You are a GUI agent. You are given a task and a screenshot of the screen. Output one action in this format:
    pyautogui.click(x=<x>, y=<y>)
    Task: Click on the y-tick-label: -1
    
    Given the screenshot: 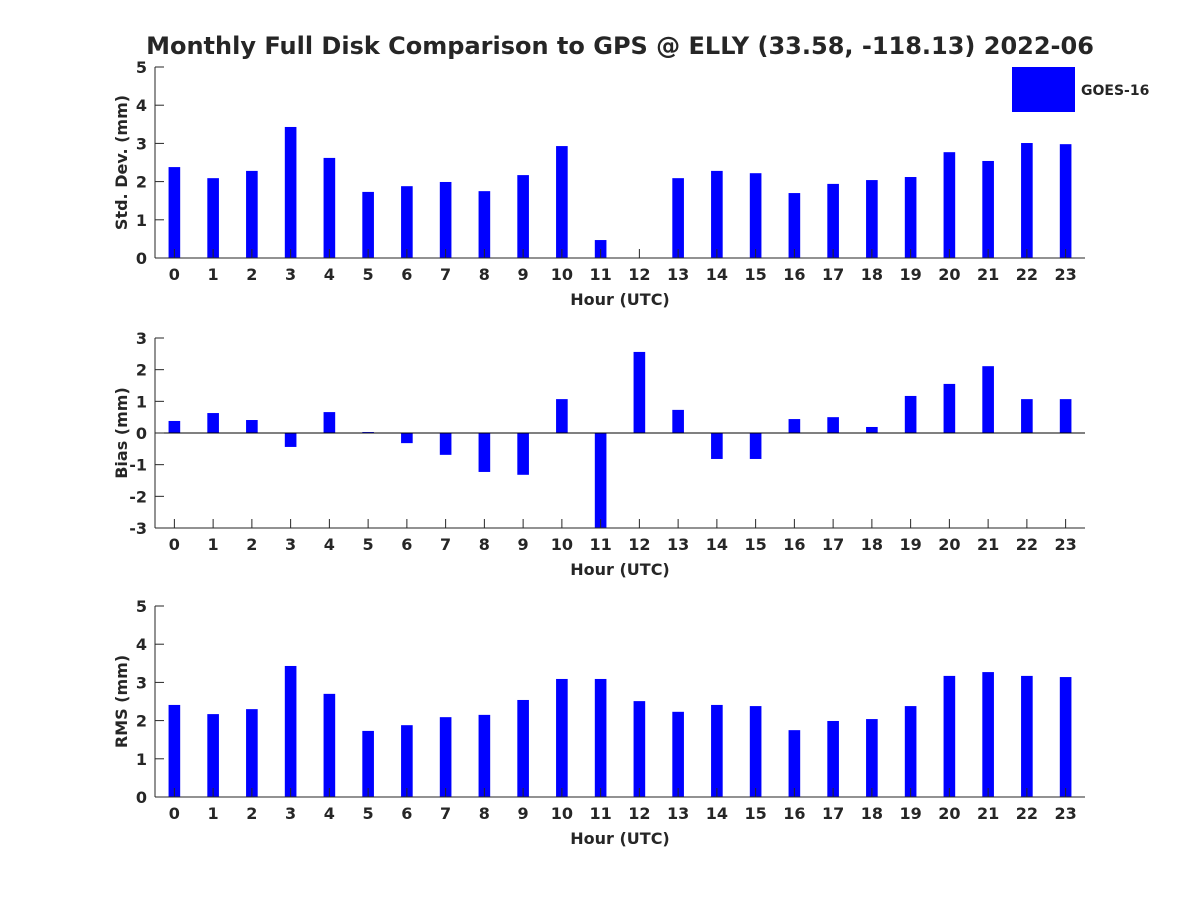 What is the action you would take?
    pyautogui.click(x=138, y=465)
    